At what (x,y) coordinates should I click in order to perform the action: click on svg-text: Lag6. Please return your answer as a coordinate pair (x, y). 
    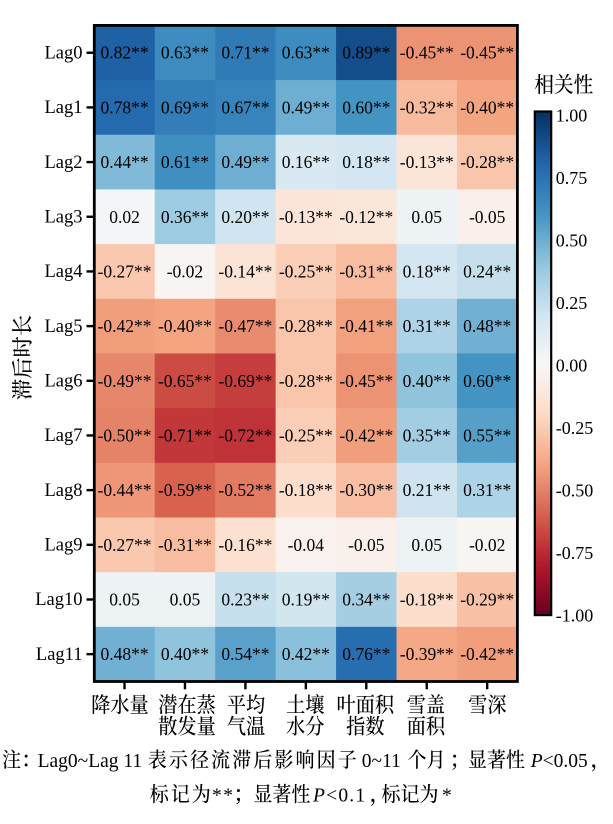
    Looking at the image, I should click on (63, 381).